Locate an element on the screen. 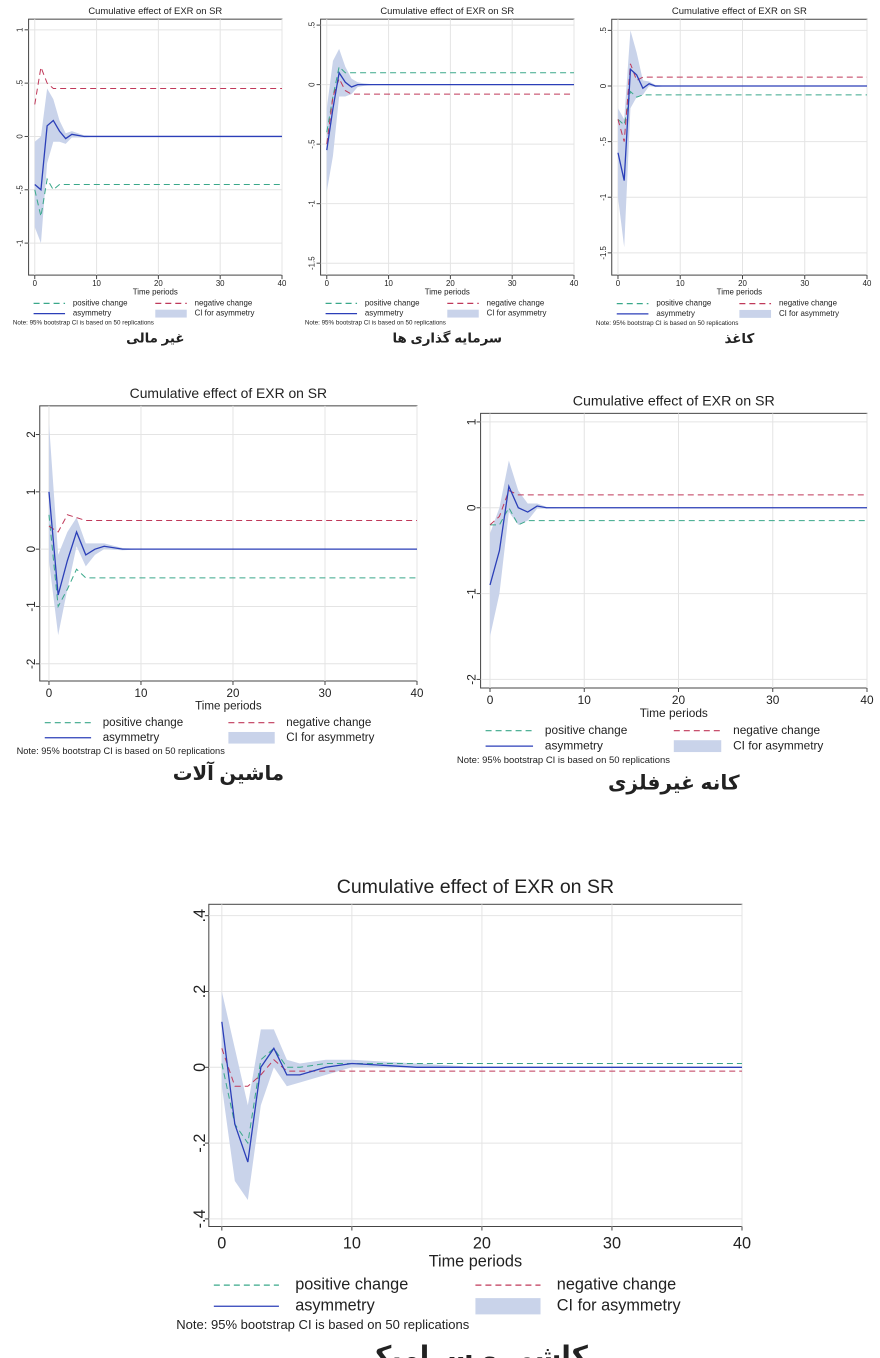 The width and height of the screenshot is (880, 1358). y-tick-label: -1.5 is located at coordinates (312, 263).